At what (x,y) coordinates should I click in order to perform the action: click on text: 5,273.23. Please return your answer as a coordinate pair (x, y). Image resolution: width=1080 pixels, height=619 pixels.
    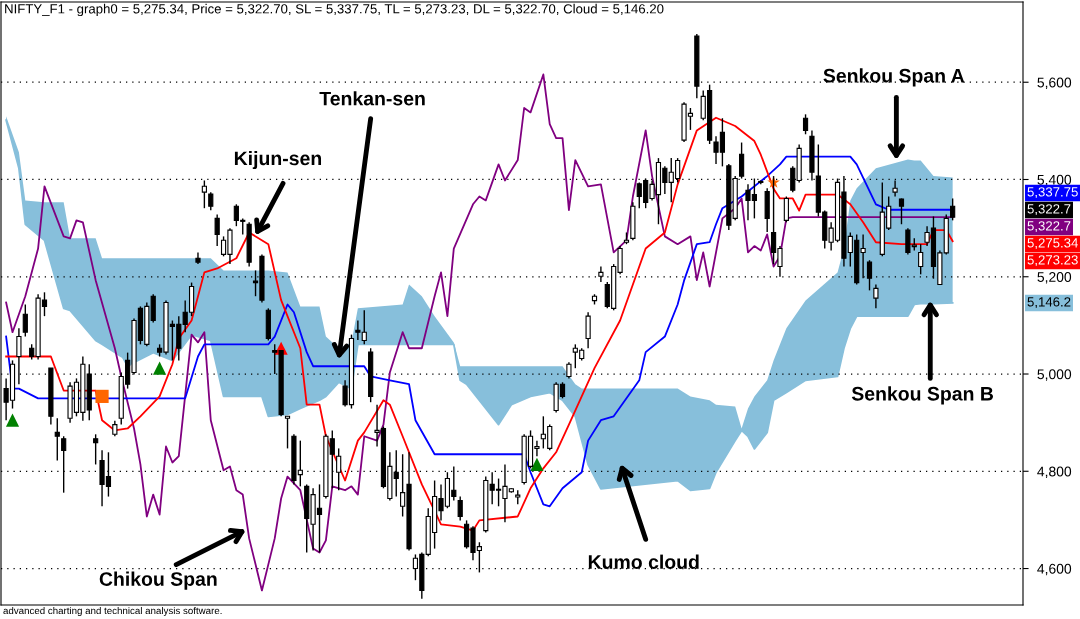
    Looking at the image, I should click on (1052, 261).